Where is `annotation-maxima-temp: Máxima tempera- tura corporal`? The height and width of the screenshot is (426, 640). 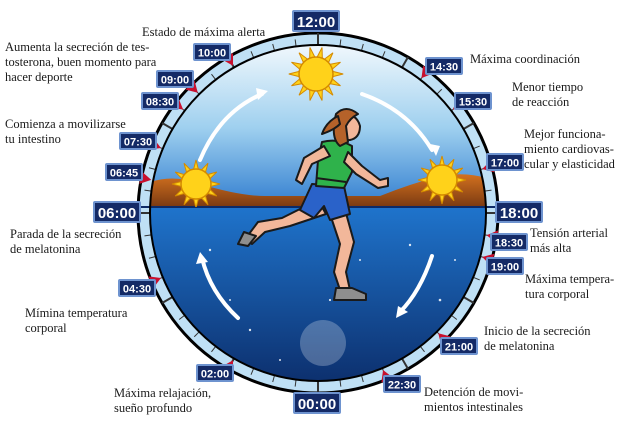 annotation-maxima-temp: Máxima tempera- tura corporal is located at coordinates (570, 286).